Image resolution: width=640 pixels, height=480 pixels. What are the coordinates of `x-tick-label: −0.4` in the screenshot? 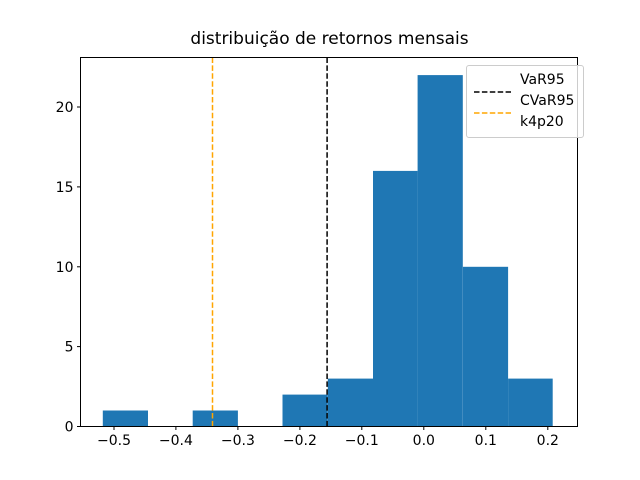 It's located at (176, 441).